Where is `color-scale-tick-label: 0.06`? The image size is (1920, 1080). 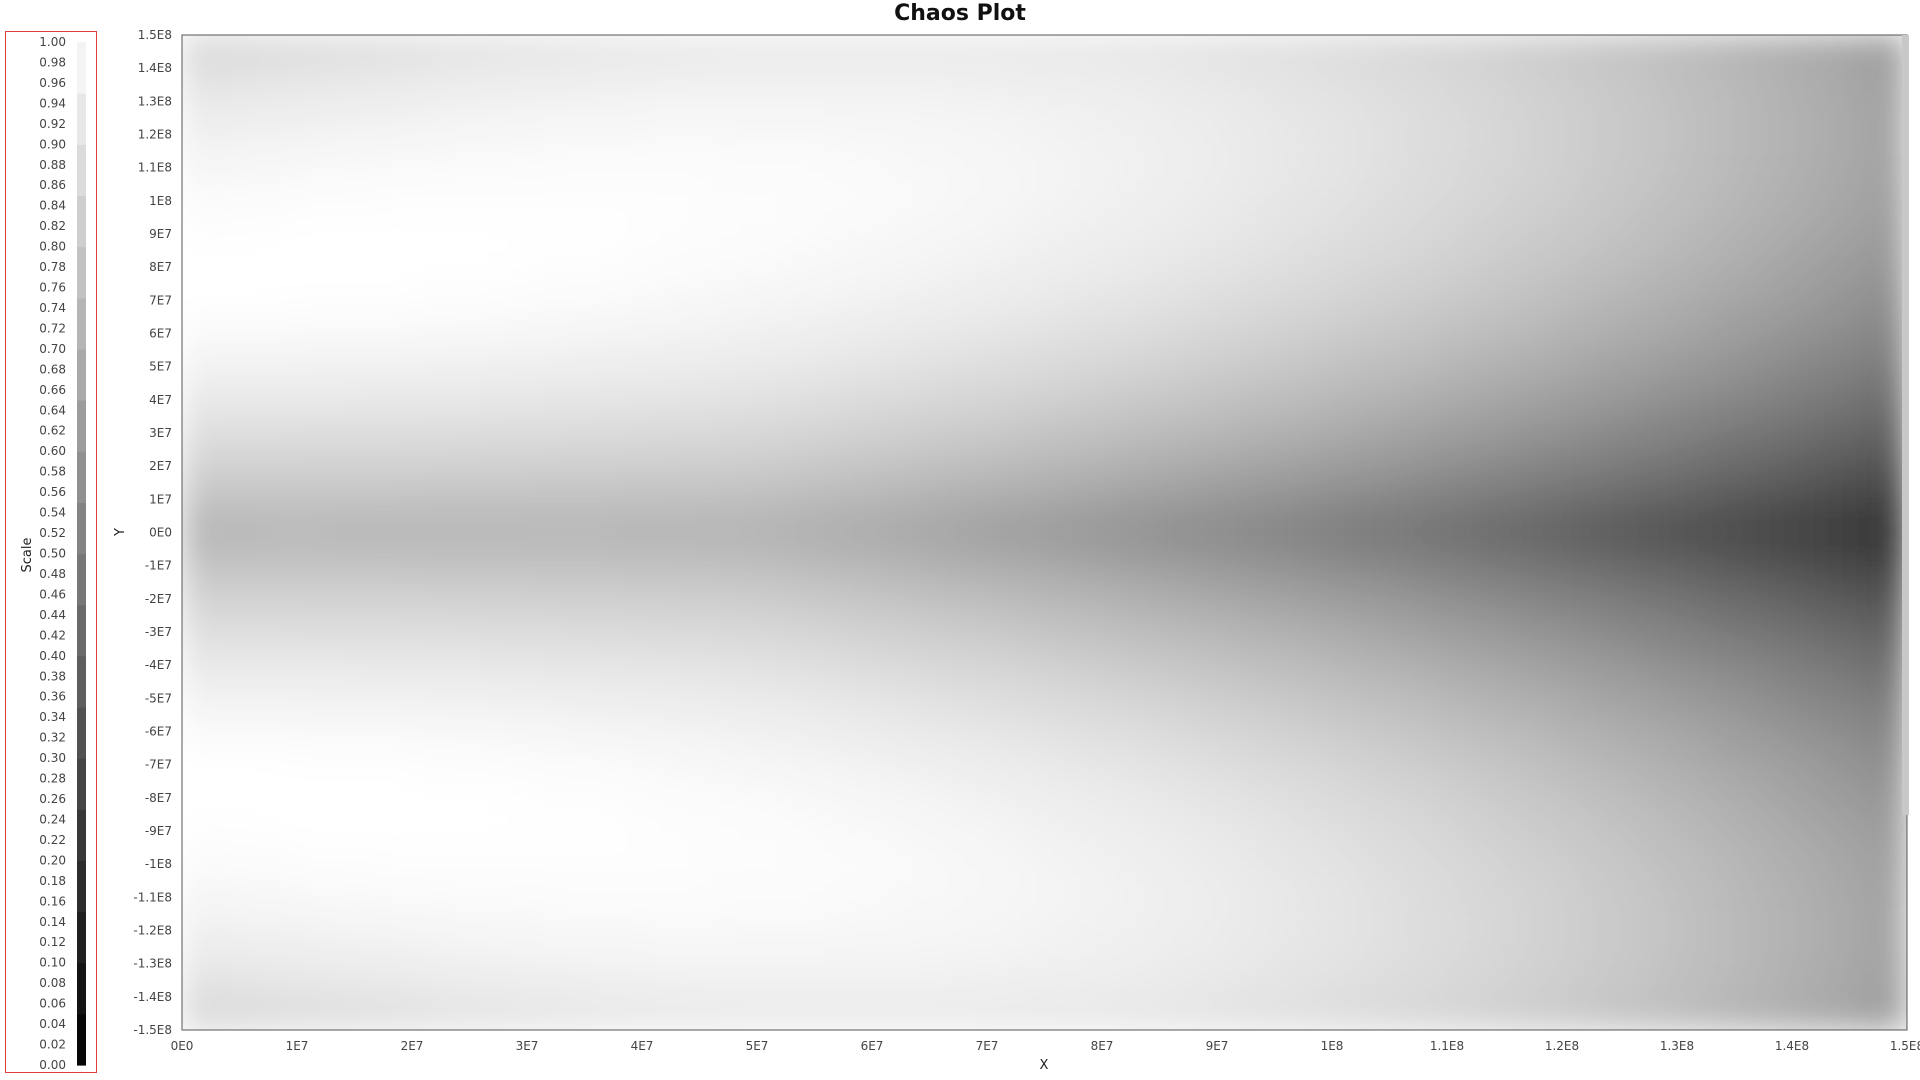
color-scale-tick-label: 0.06 is located at coordinates (52, 1004).